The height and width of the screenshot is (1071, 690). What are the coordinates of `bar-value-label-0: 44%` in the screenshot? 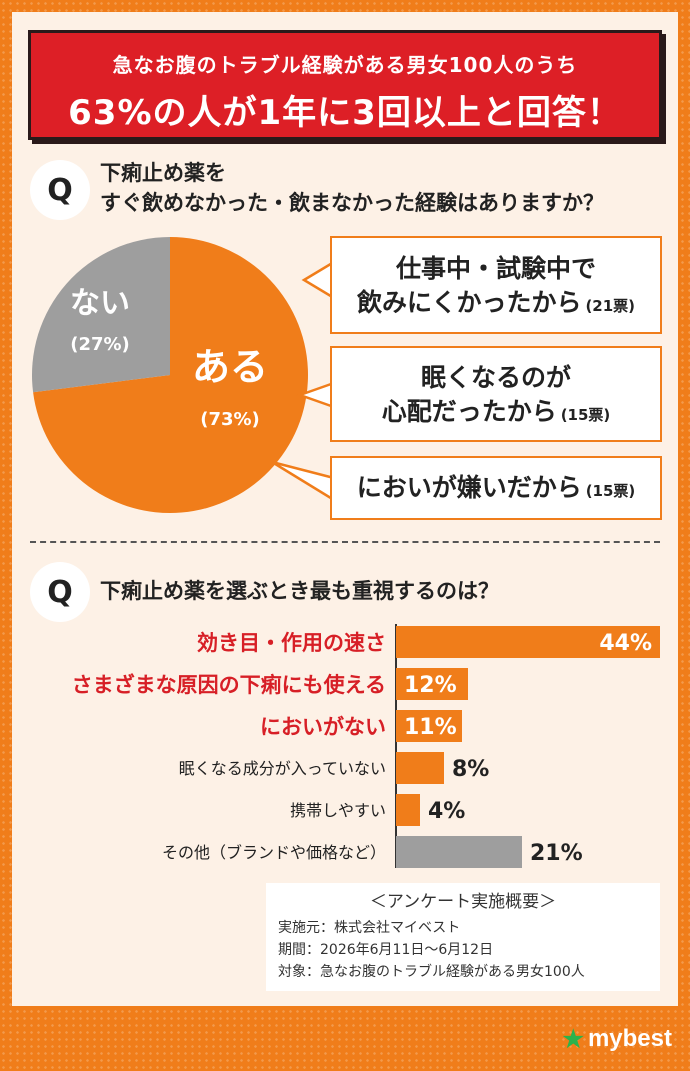 It's located at (625, 643).